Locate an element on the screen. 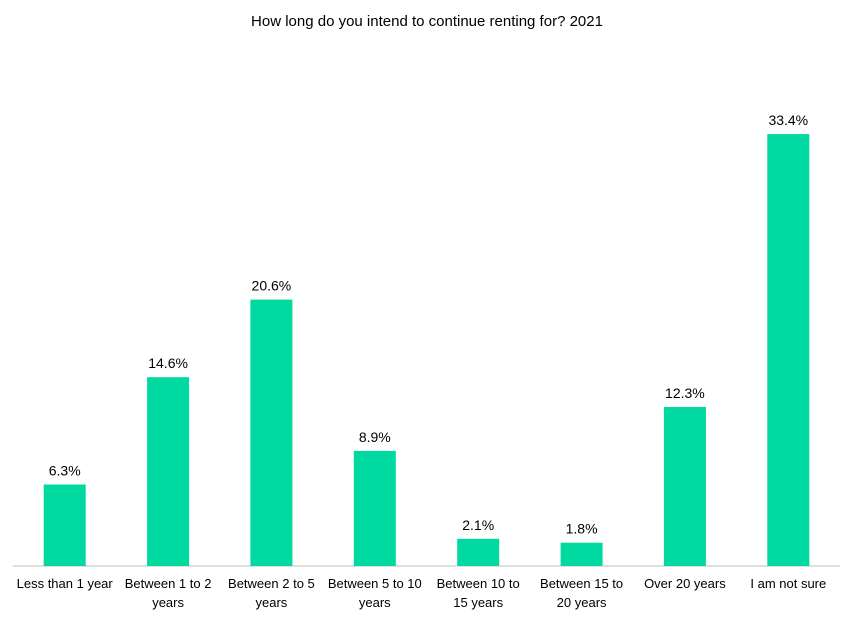  x-tick-label: Between 1 to 2 is located at coordinates (168, 583).